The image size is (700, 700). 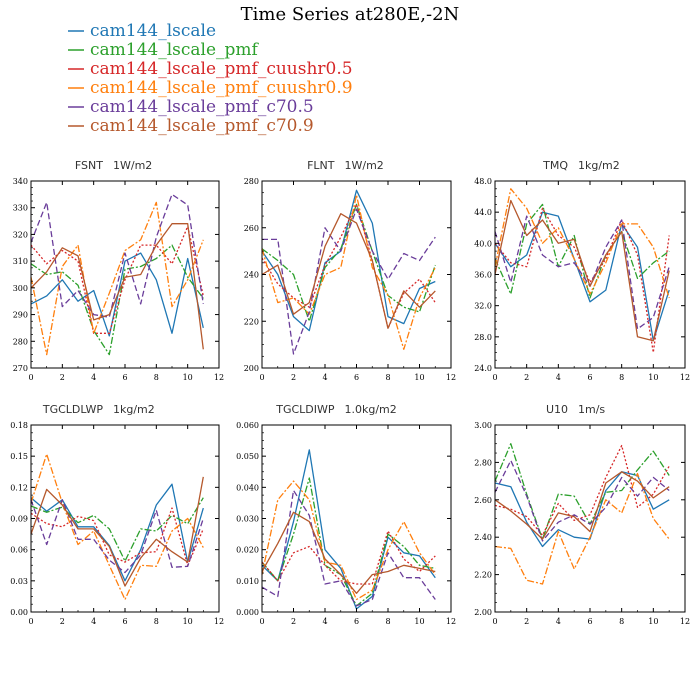 I want to click on y-tick-label: 0.000, so click(x=247, y=612).